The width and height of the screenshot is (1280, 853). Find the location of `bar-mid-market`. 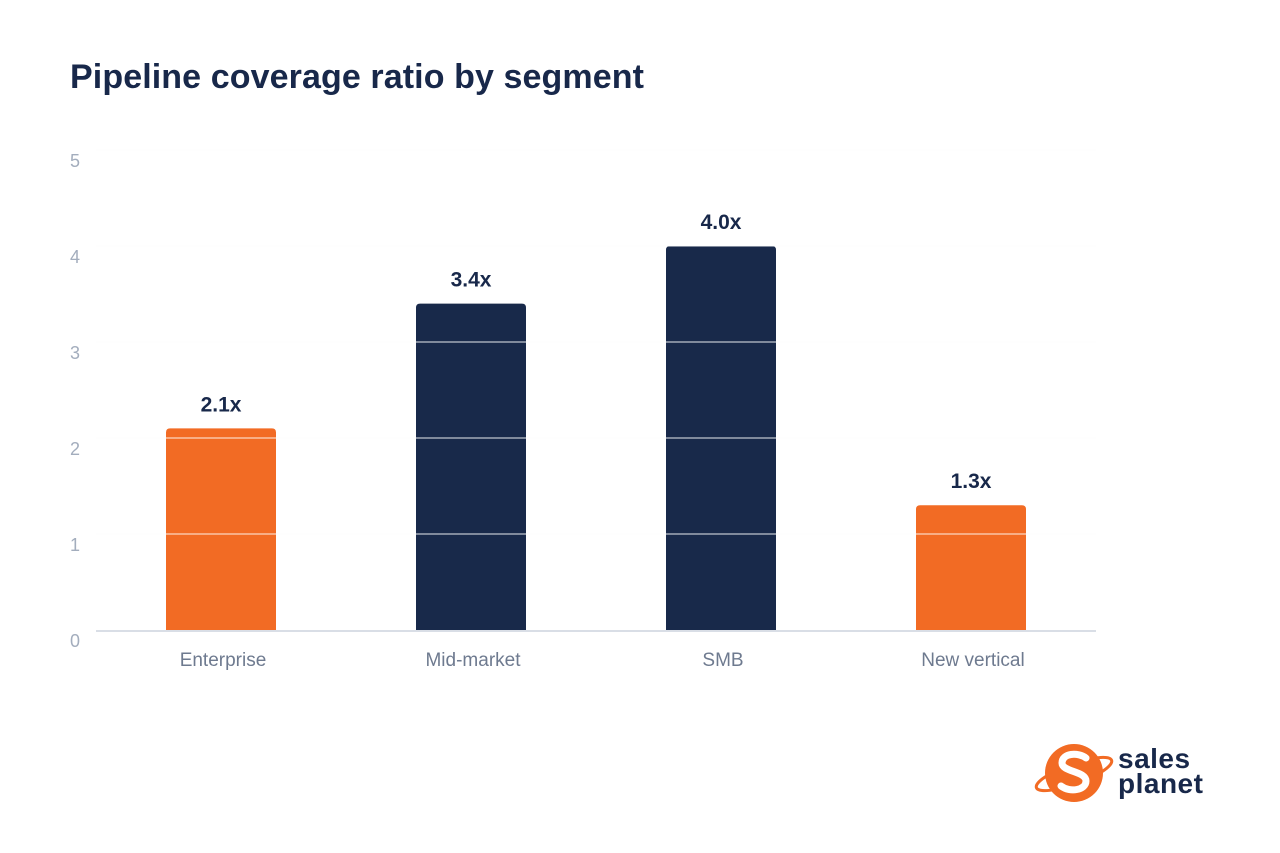

bar-mid-market is located at coordinates (471, 466).